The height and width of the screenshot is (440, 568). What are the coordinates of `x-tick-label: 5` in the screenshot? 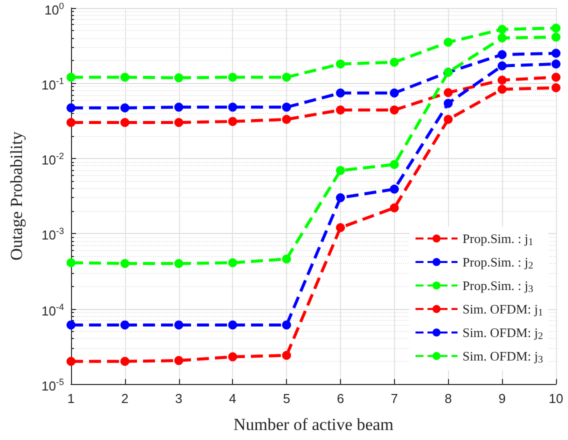 It's located at (286, 398).